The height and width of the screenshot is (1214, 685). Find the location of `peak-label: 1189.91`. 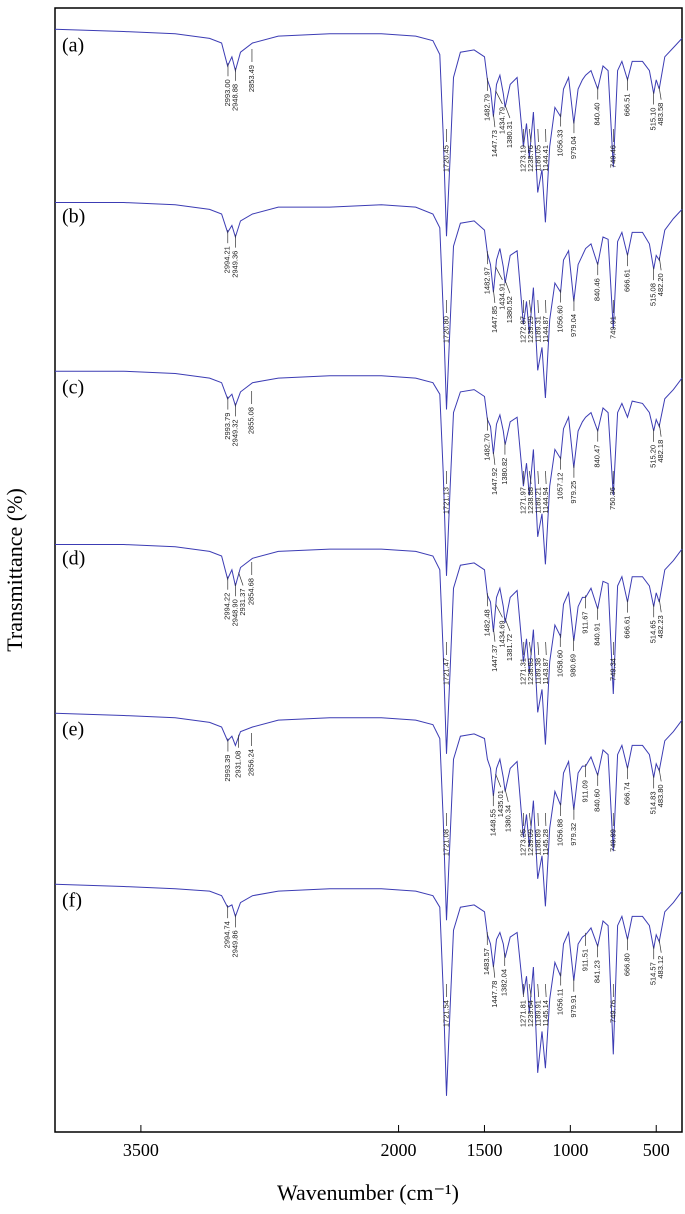

peak-label: 1189.91 is located at coordinates (538, 1013).